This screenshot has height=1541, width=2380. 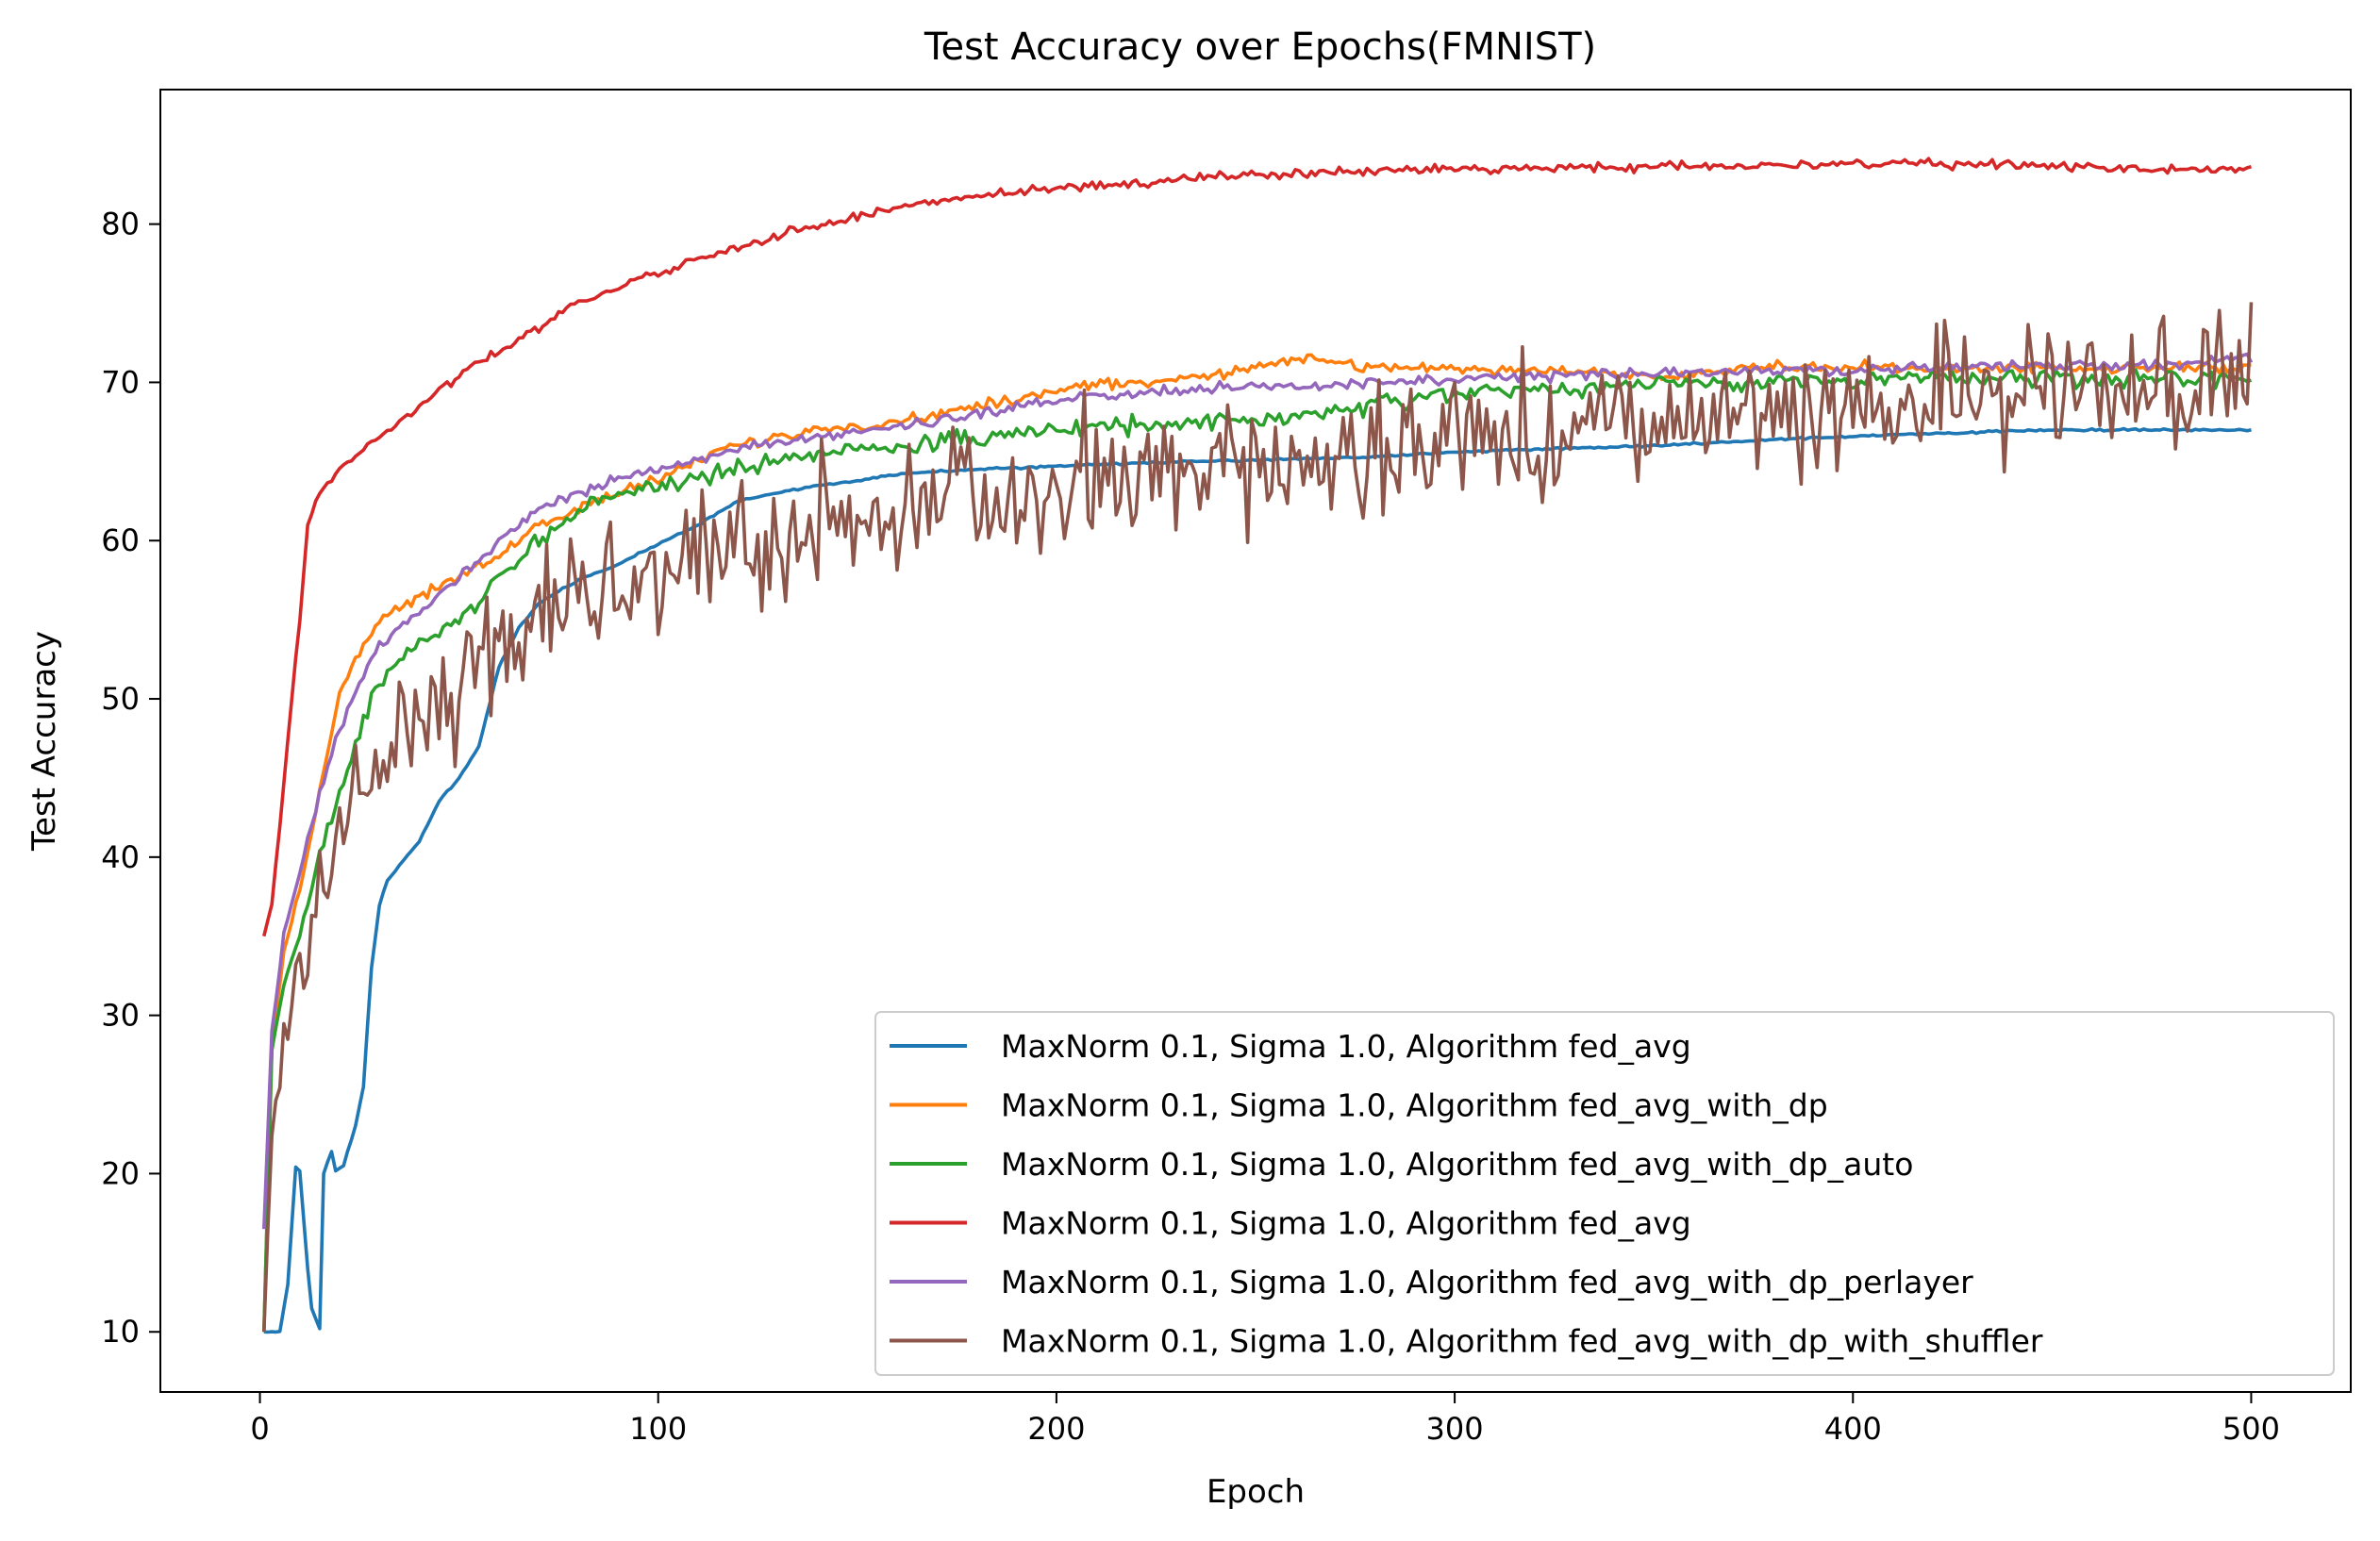 I want to click on y-tick-label: 80, so click(x=121, y=224).